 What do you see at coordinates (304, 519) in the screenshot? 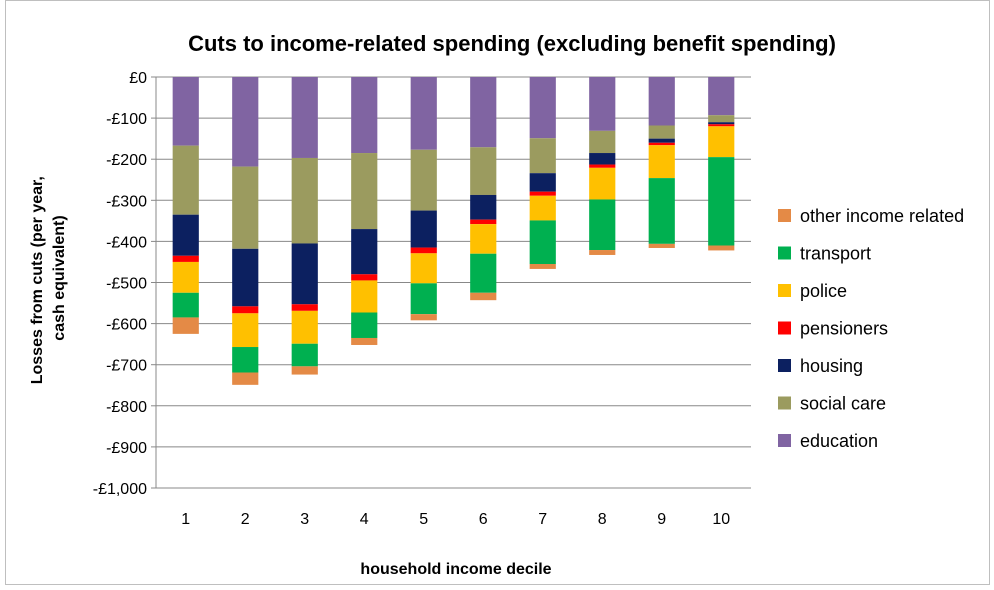
I see `x-tick-label: 3` at bounding box center [304, 519].